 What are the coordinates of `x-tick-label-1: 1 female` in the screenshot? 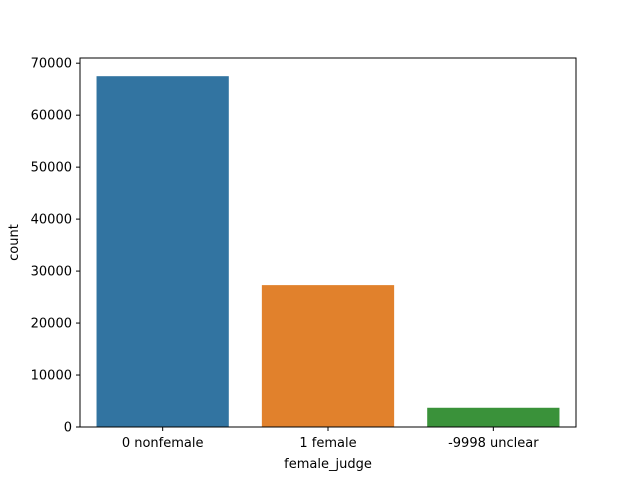 It's located at (327, 443).